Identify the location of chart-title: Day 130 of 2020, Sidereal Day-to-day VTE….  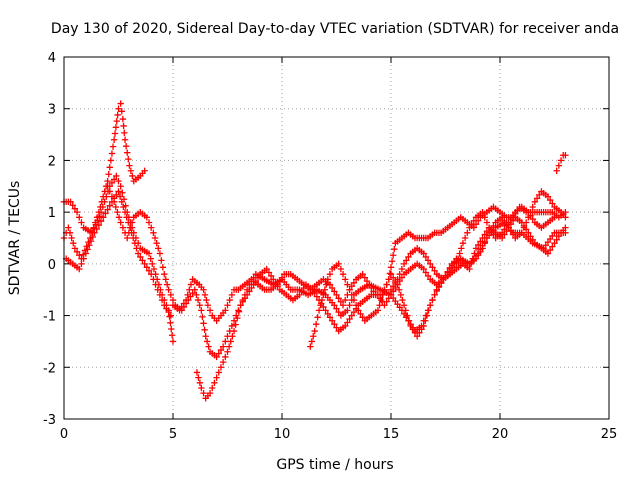
(335, 29).